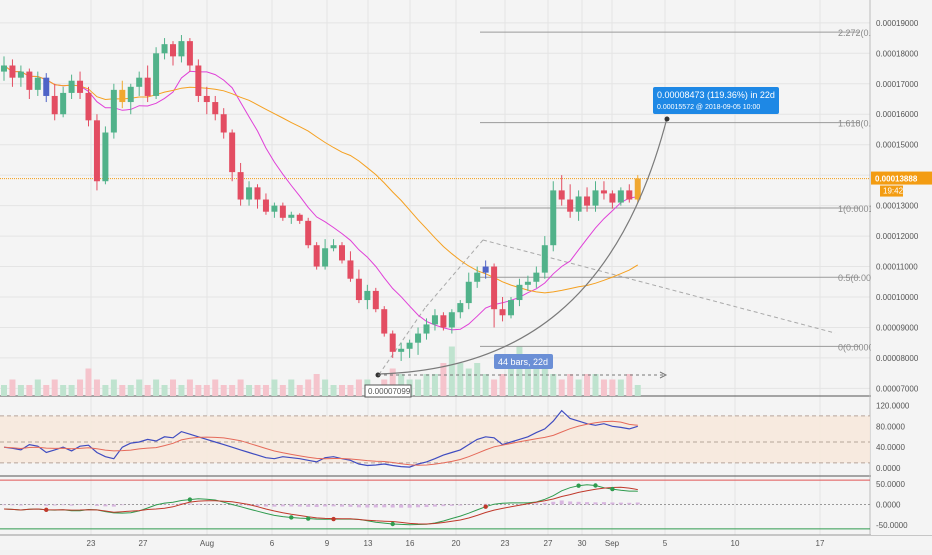  What do you see at coordinates (207, 543) in the screenshot?
I see `time-axis-tick: Aug` at bounding box center [207, 543].